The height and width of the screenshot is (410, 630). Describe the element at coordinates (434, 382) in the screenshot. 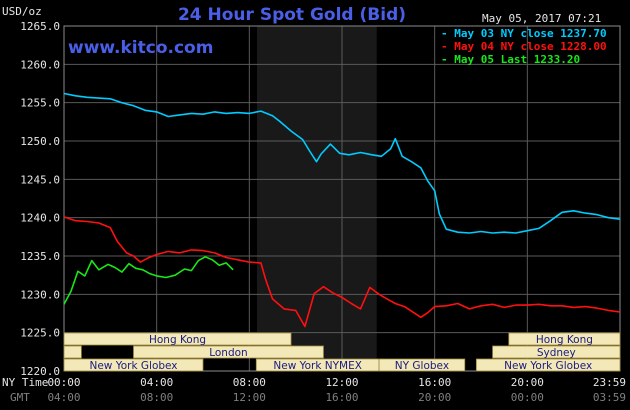

I see `x-tick-ny: 16:00` at that location.